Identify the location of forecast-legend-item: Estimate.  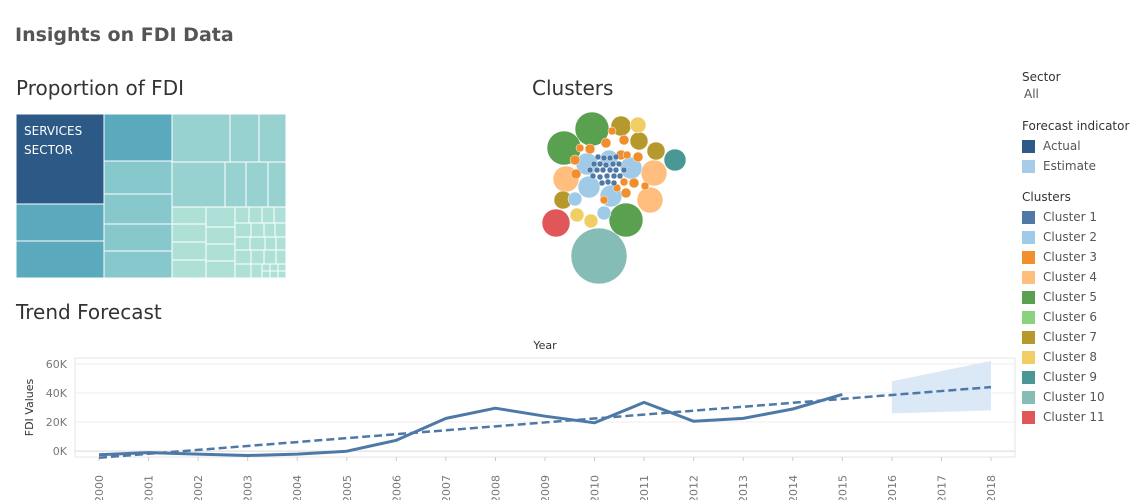
(1079, 166).